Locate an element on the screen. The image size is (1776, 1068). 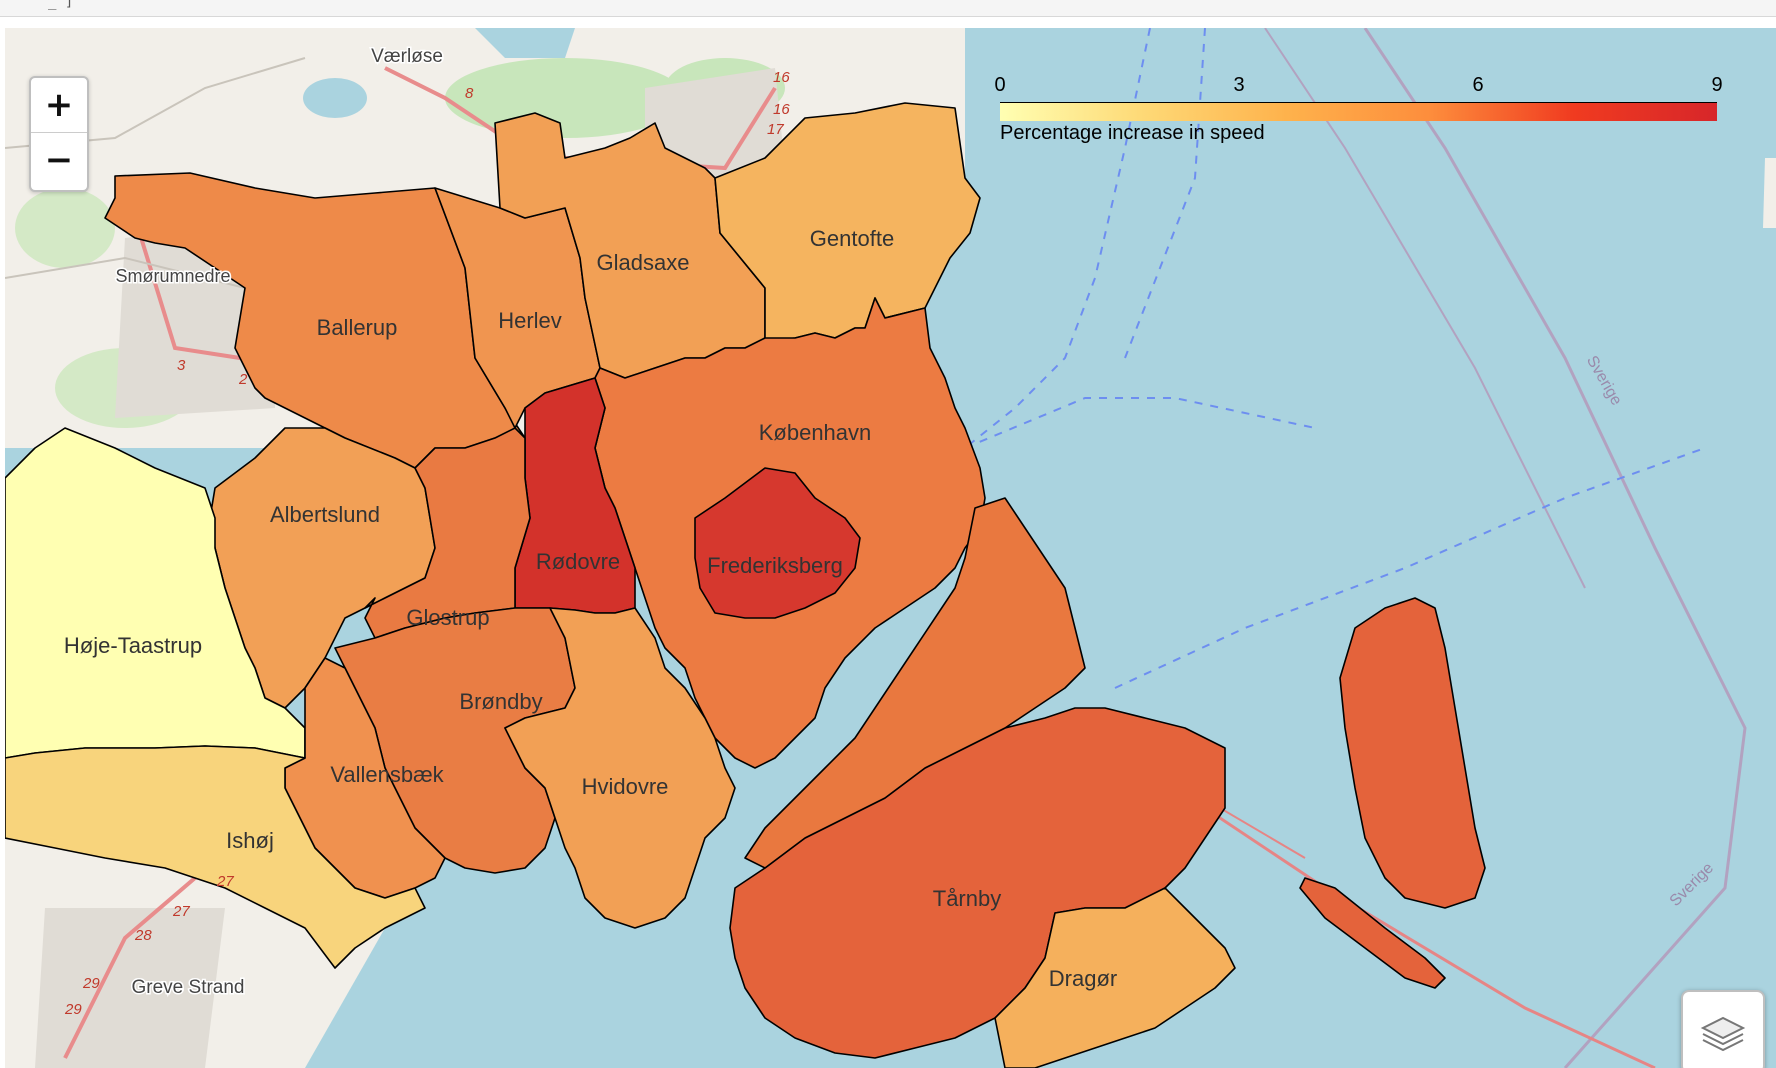
road-number-label: 3 is located at coordinates (181, 365).